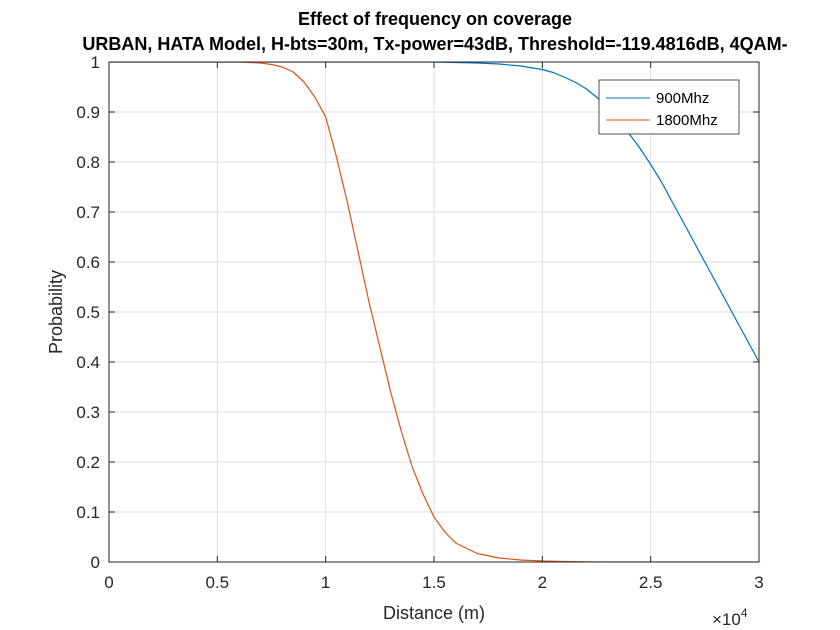 The height and width of the screenshot is (630, 840). What do you see at coordinates (88, 462) in the screenshot?
I see `y-tick-label: 0.2` at bounding box center [88, 462].